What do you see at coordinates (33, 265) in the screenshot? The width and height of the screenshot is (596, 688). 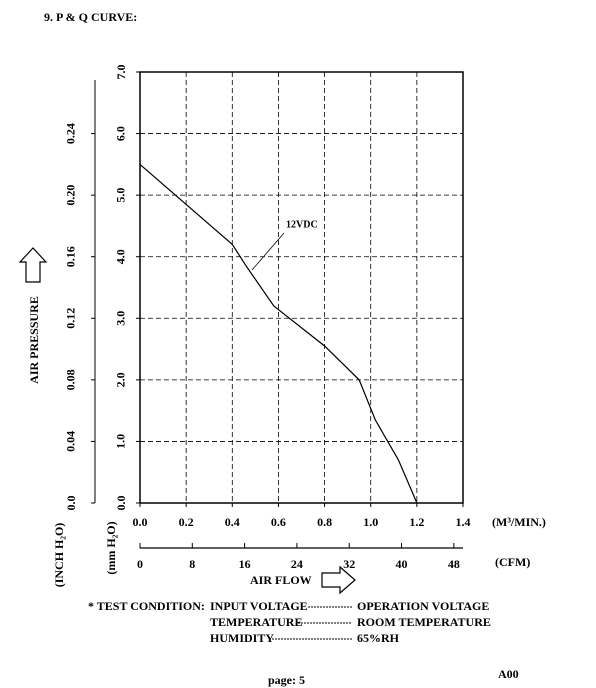 I see `up-arrow` at bounding box center [33, 265].